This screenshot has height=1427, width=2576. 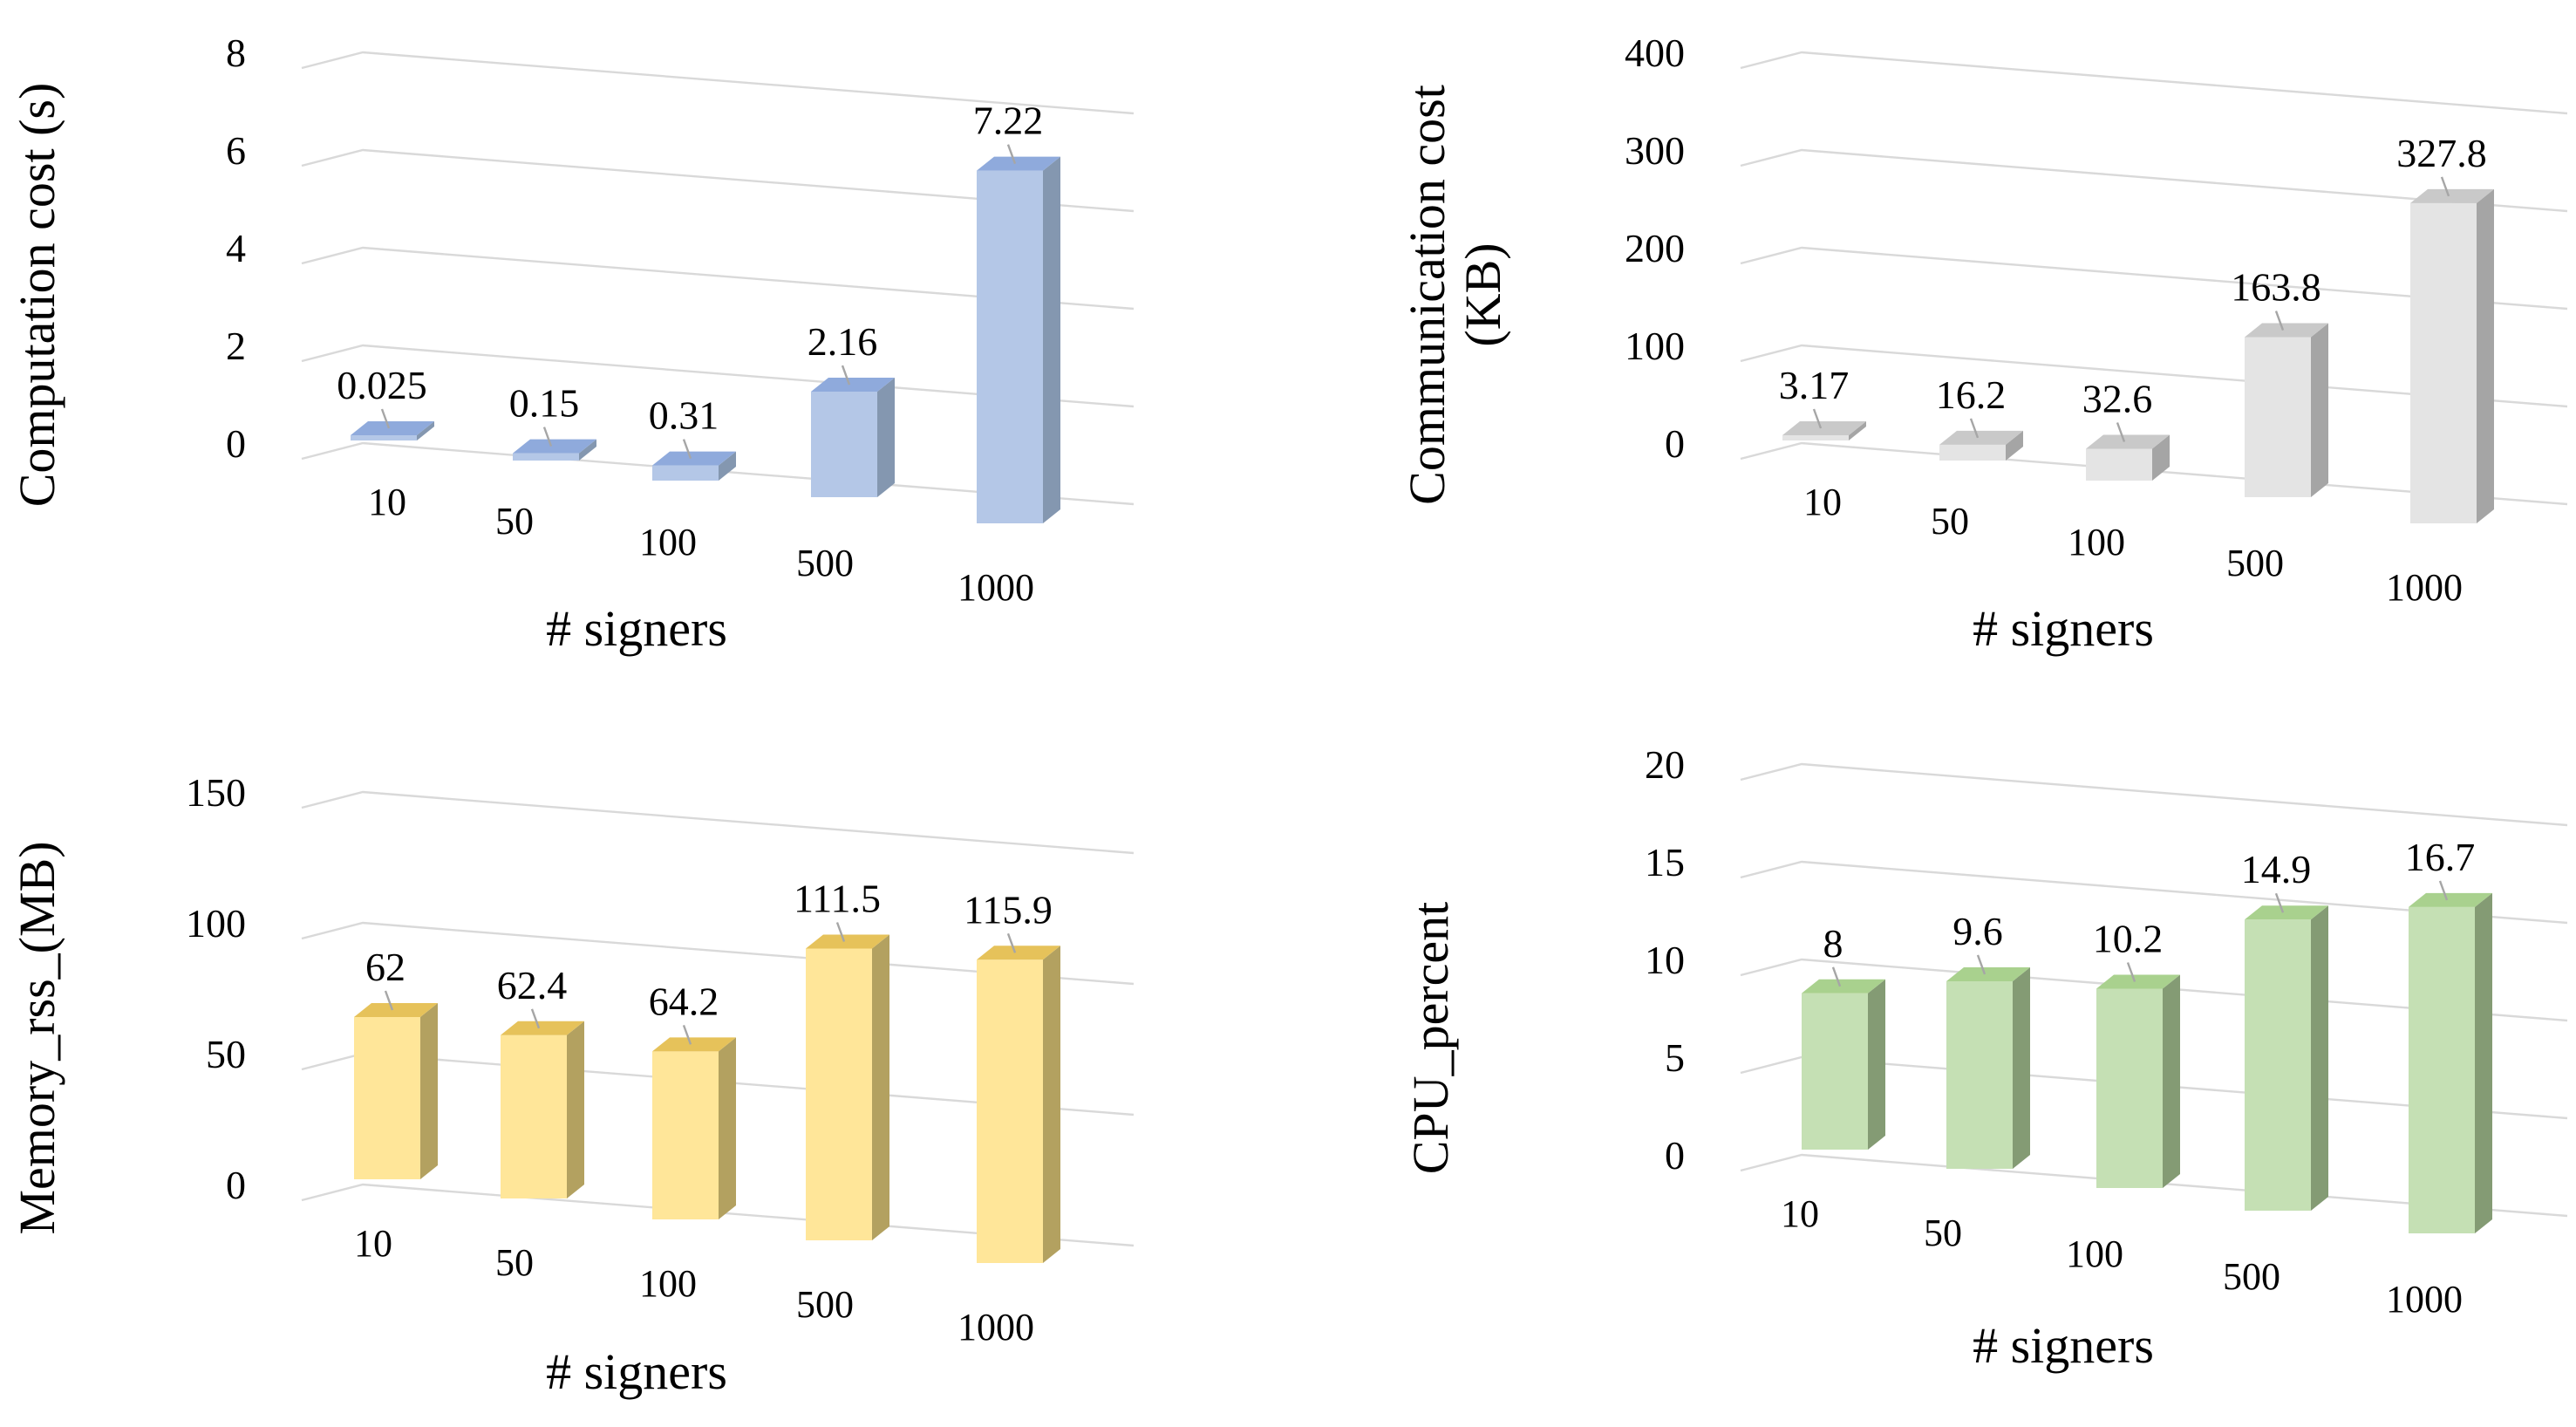 I want to click on y-tick-label: 150, so click(x=216, y=792).